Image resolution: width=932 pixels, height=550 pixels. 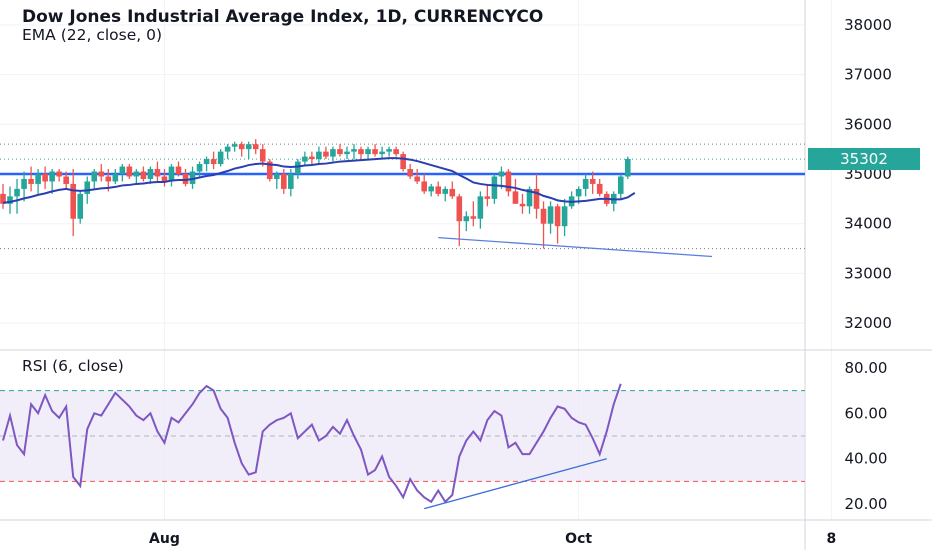 What do you see at coordinates (492, 539) in the screenshot?
I see `time-axis: Aug Oct 8` at bounding box center [492, 539].